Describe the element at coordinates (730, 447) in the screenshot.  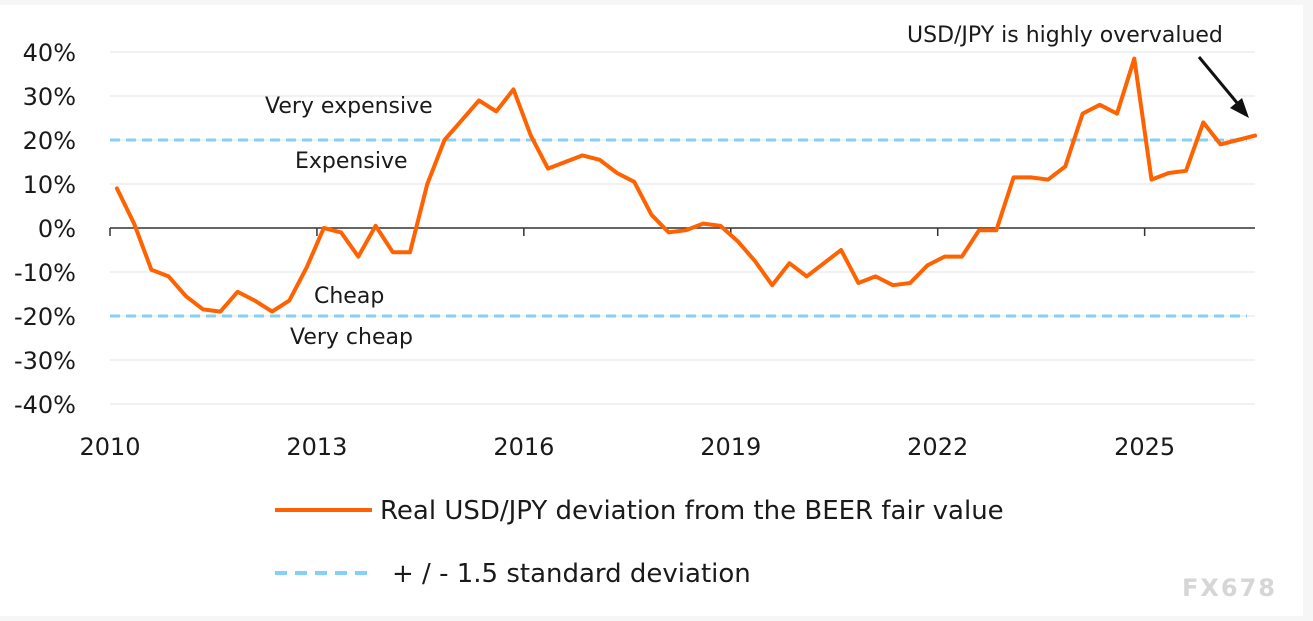
I see `x-tick-label: 2019` at that location.